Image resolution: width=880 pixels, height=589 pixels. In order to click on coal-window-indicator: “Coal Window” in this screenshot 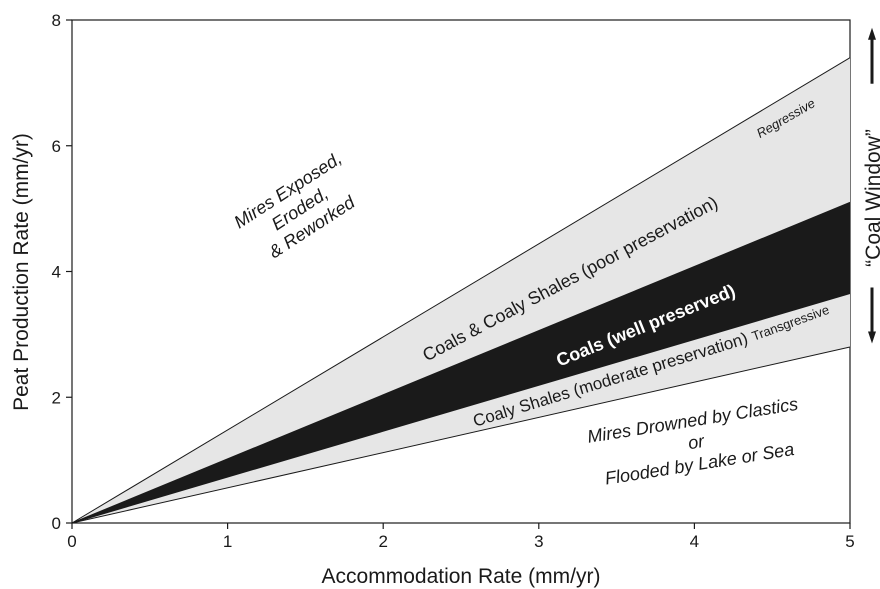, I will do `click(871, 185)`.